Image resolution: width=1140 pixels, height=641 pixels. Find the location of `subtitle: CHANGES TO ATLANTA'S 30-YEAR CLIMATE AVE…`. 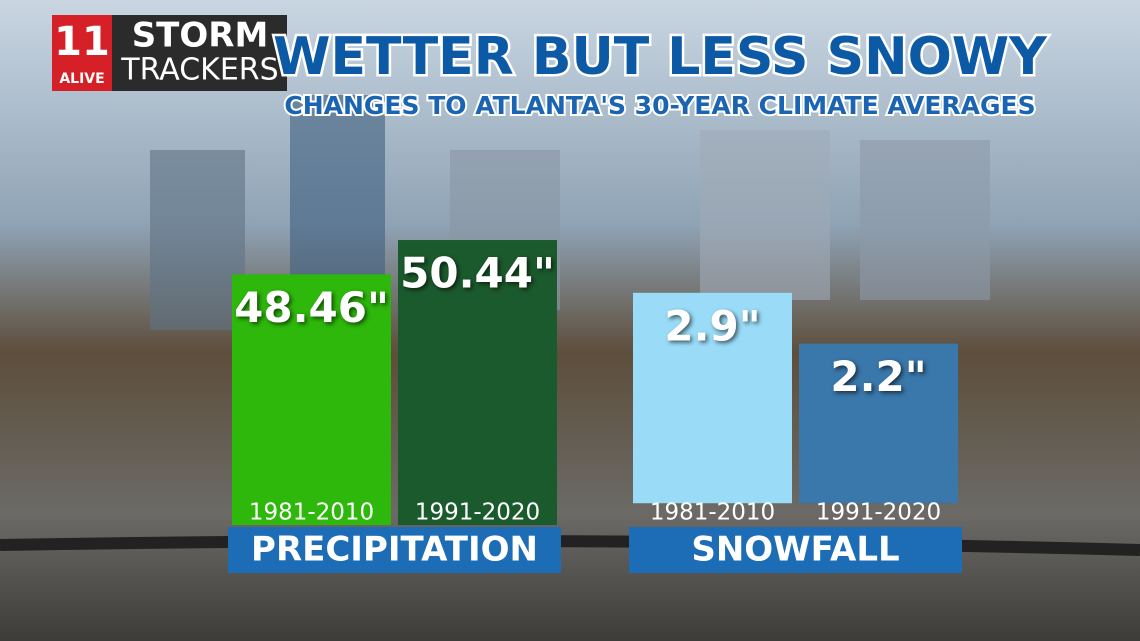

subtitle: CHANGES TO ATLANTA'S 30-YEAR CLIMATE AVE… is located at coordinates (659, 105).